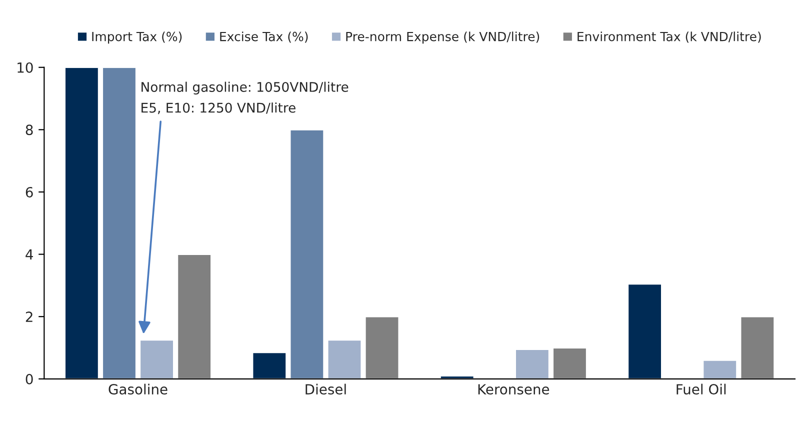  What do you see at coordinates (29, 379) in the screenshot?
I see `y-tick-label: 0` at bounding box center [29, 379].